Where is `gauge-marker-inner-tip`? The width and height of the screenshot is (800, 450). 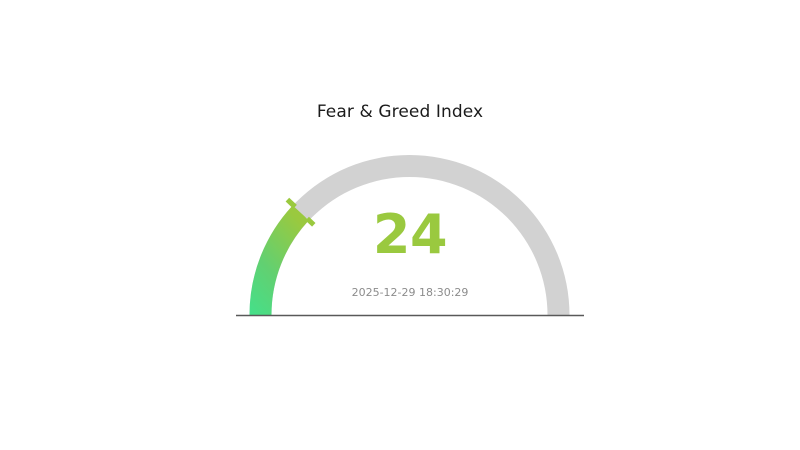 gauge-marker-inner-tip is located at coordinates (310, 221).